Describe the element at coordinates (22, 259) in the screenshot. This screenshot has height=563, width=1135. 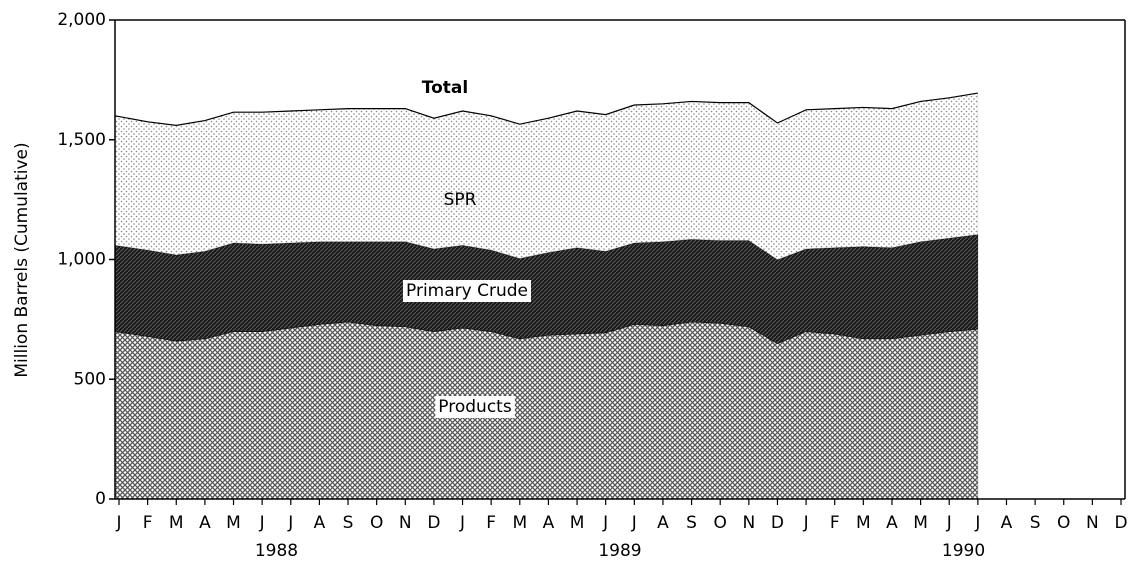
I see `y-axis-label: Million Barrels (Cumulative)` at that location.